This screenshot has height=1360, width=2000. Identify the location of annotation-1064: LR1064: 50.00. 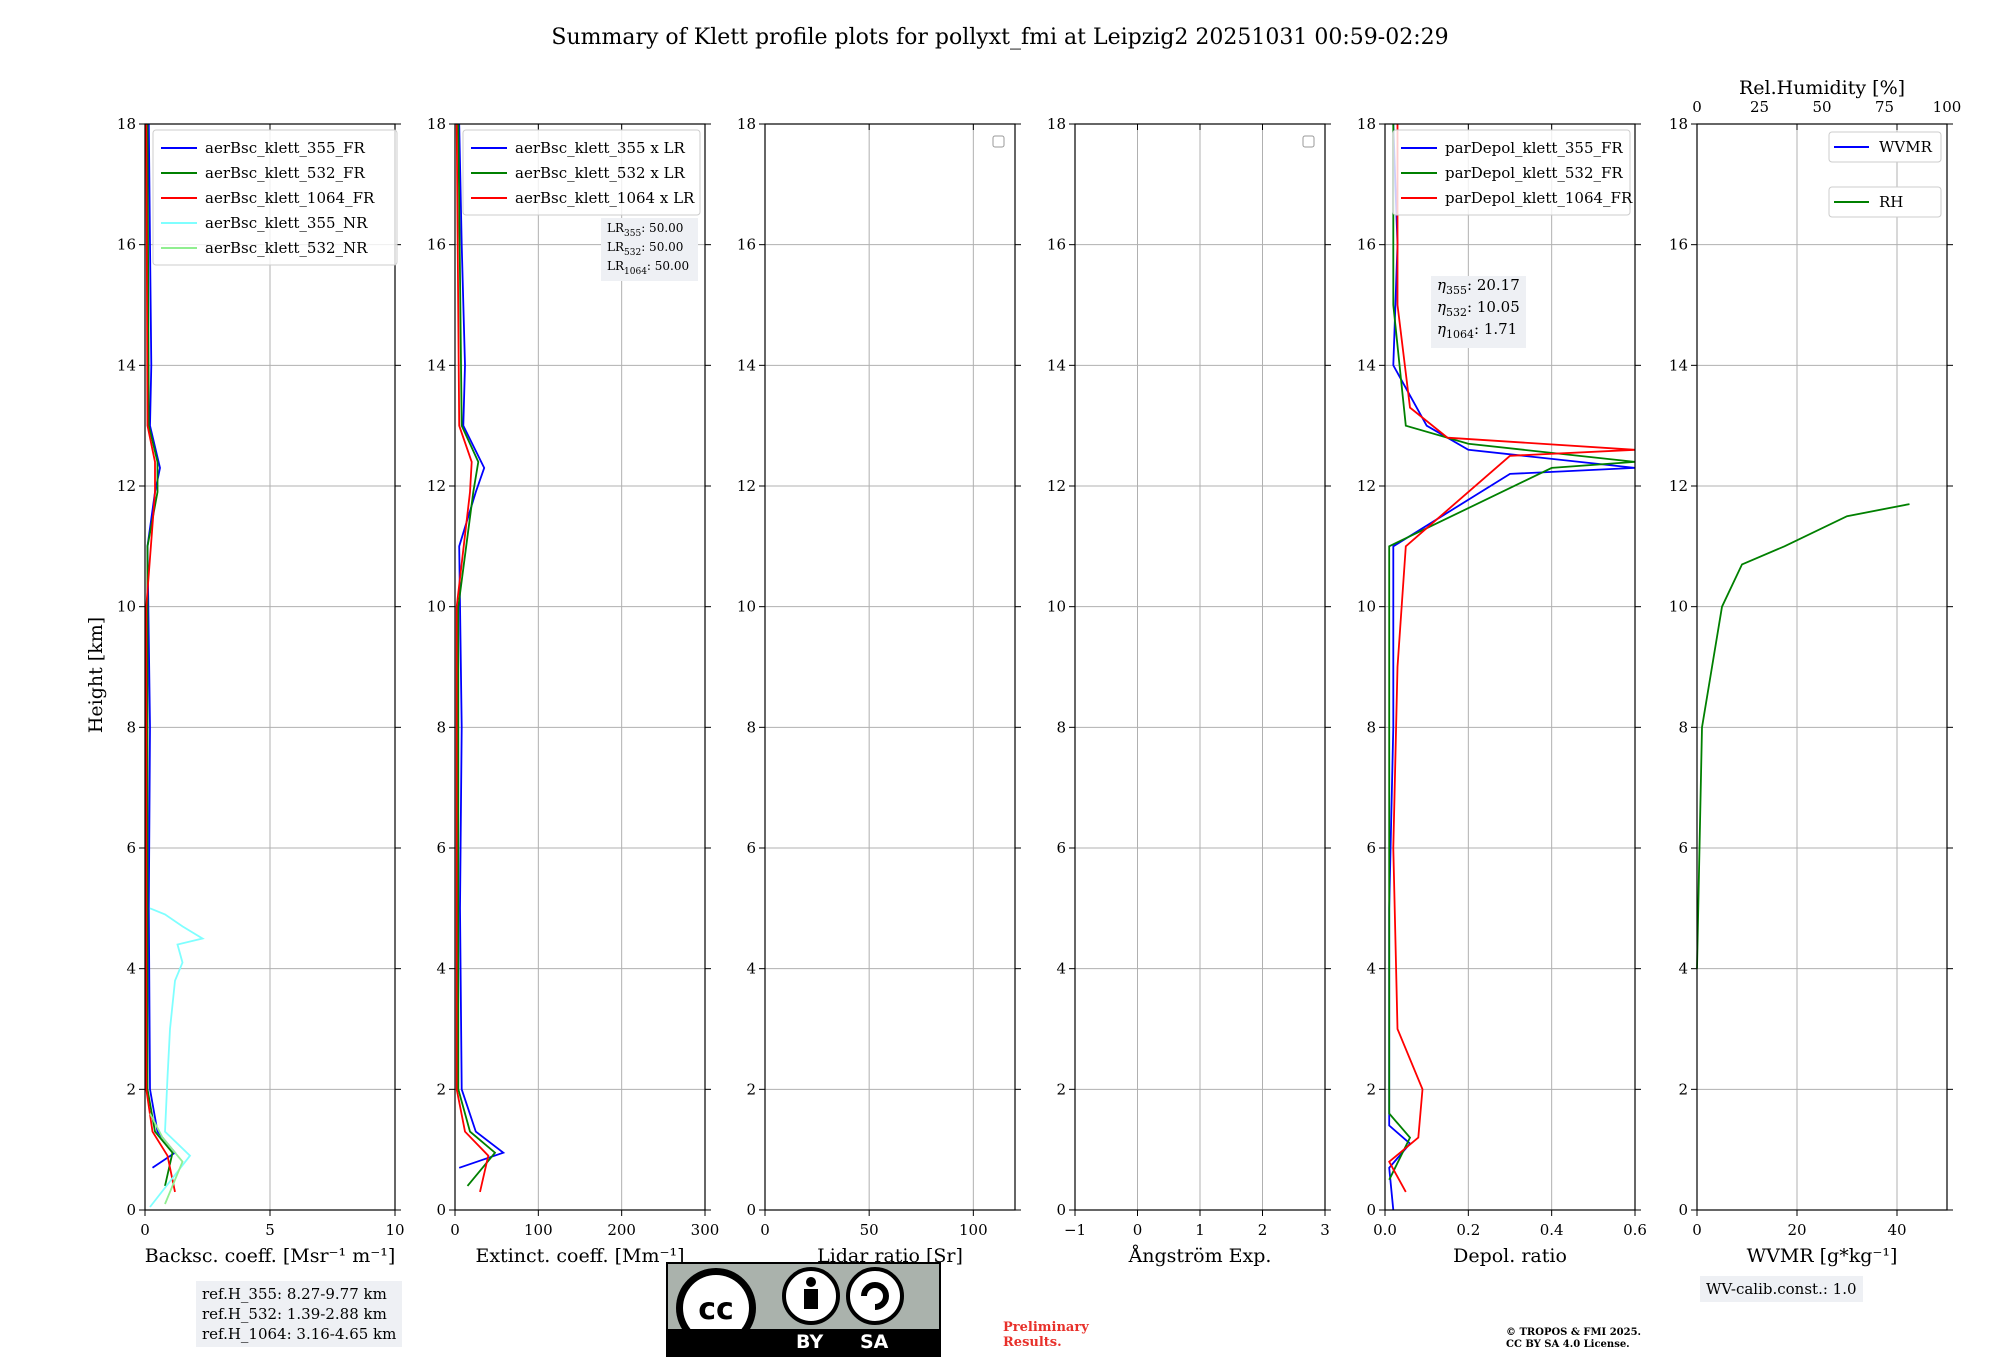
(648, 268).